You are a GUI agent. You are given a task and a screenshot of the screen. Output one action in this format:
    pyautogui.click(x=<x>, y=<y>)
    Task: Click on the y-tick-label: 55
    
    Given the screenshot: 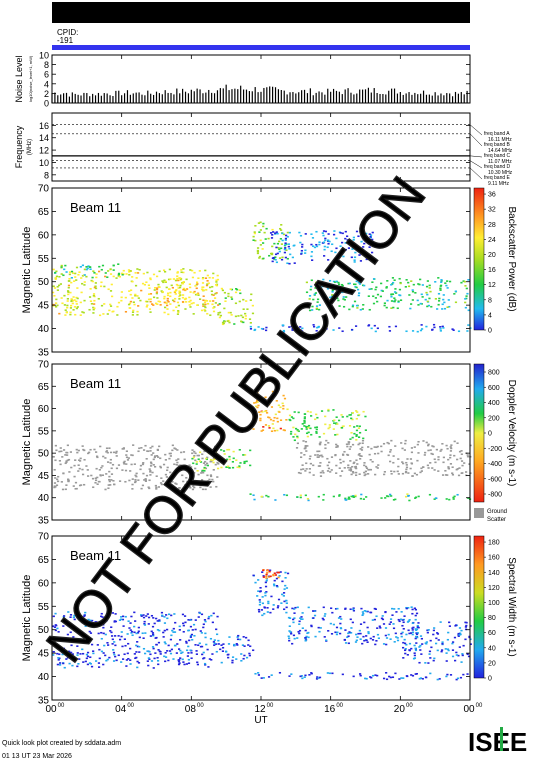 What is the action you would take?
    pyautogui.click(x=44, y=607)
    